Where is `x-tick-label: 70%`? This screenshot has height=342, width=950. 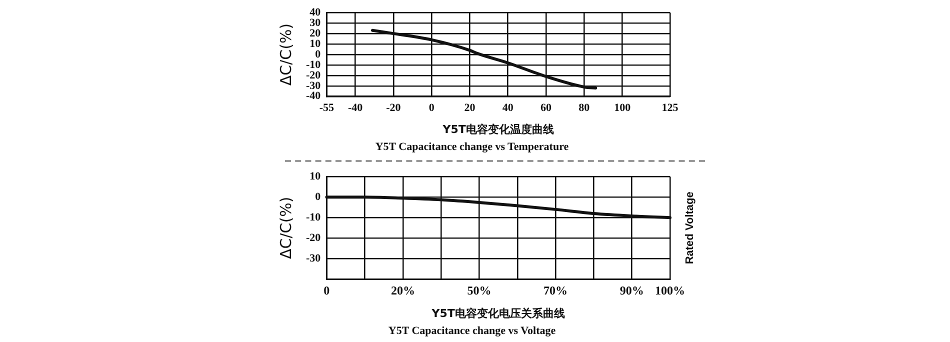
x-tick-label: 70% is located at coordinates (556, 290).